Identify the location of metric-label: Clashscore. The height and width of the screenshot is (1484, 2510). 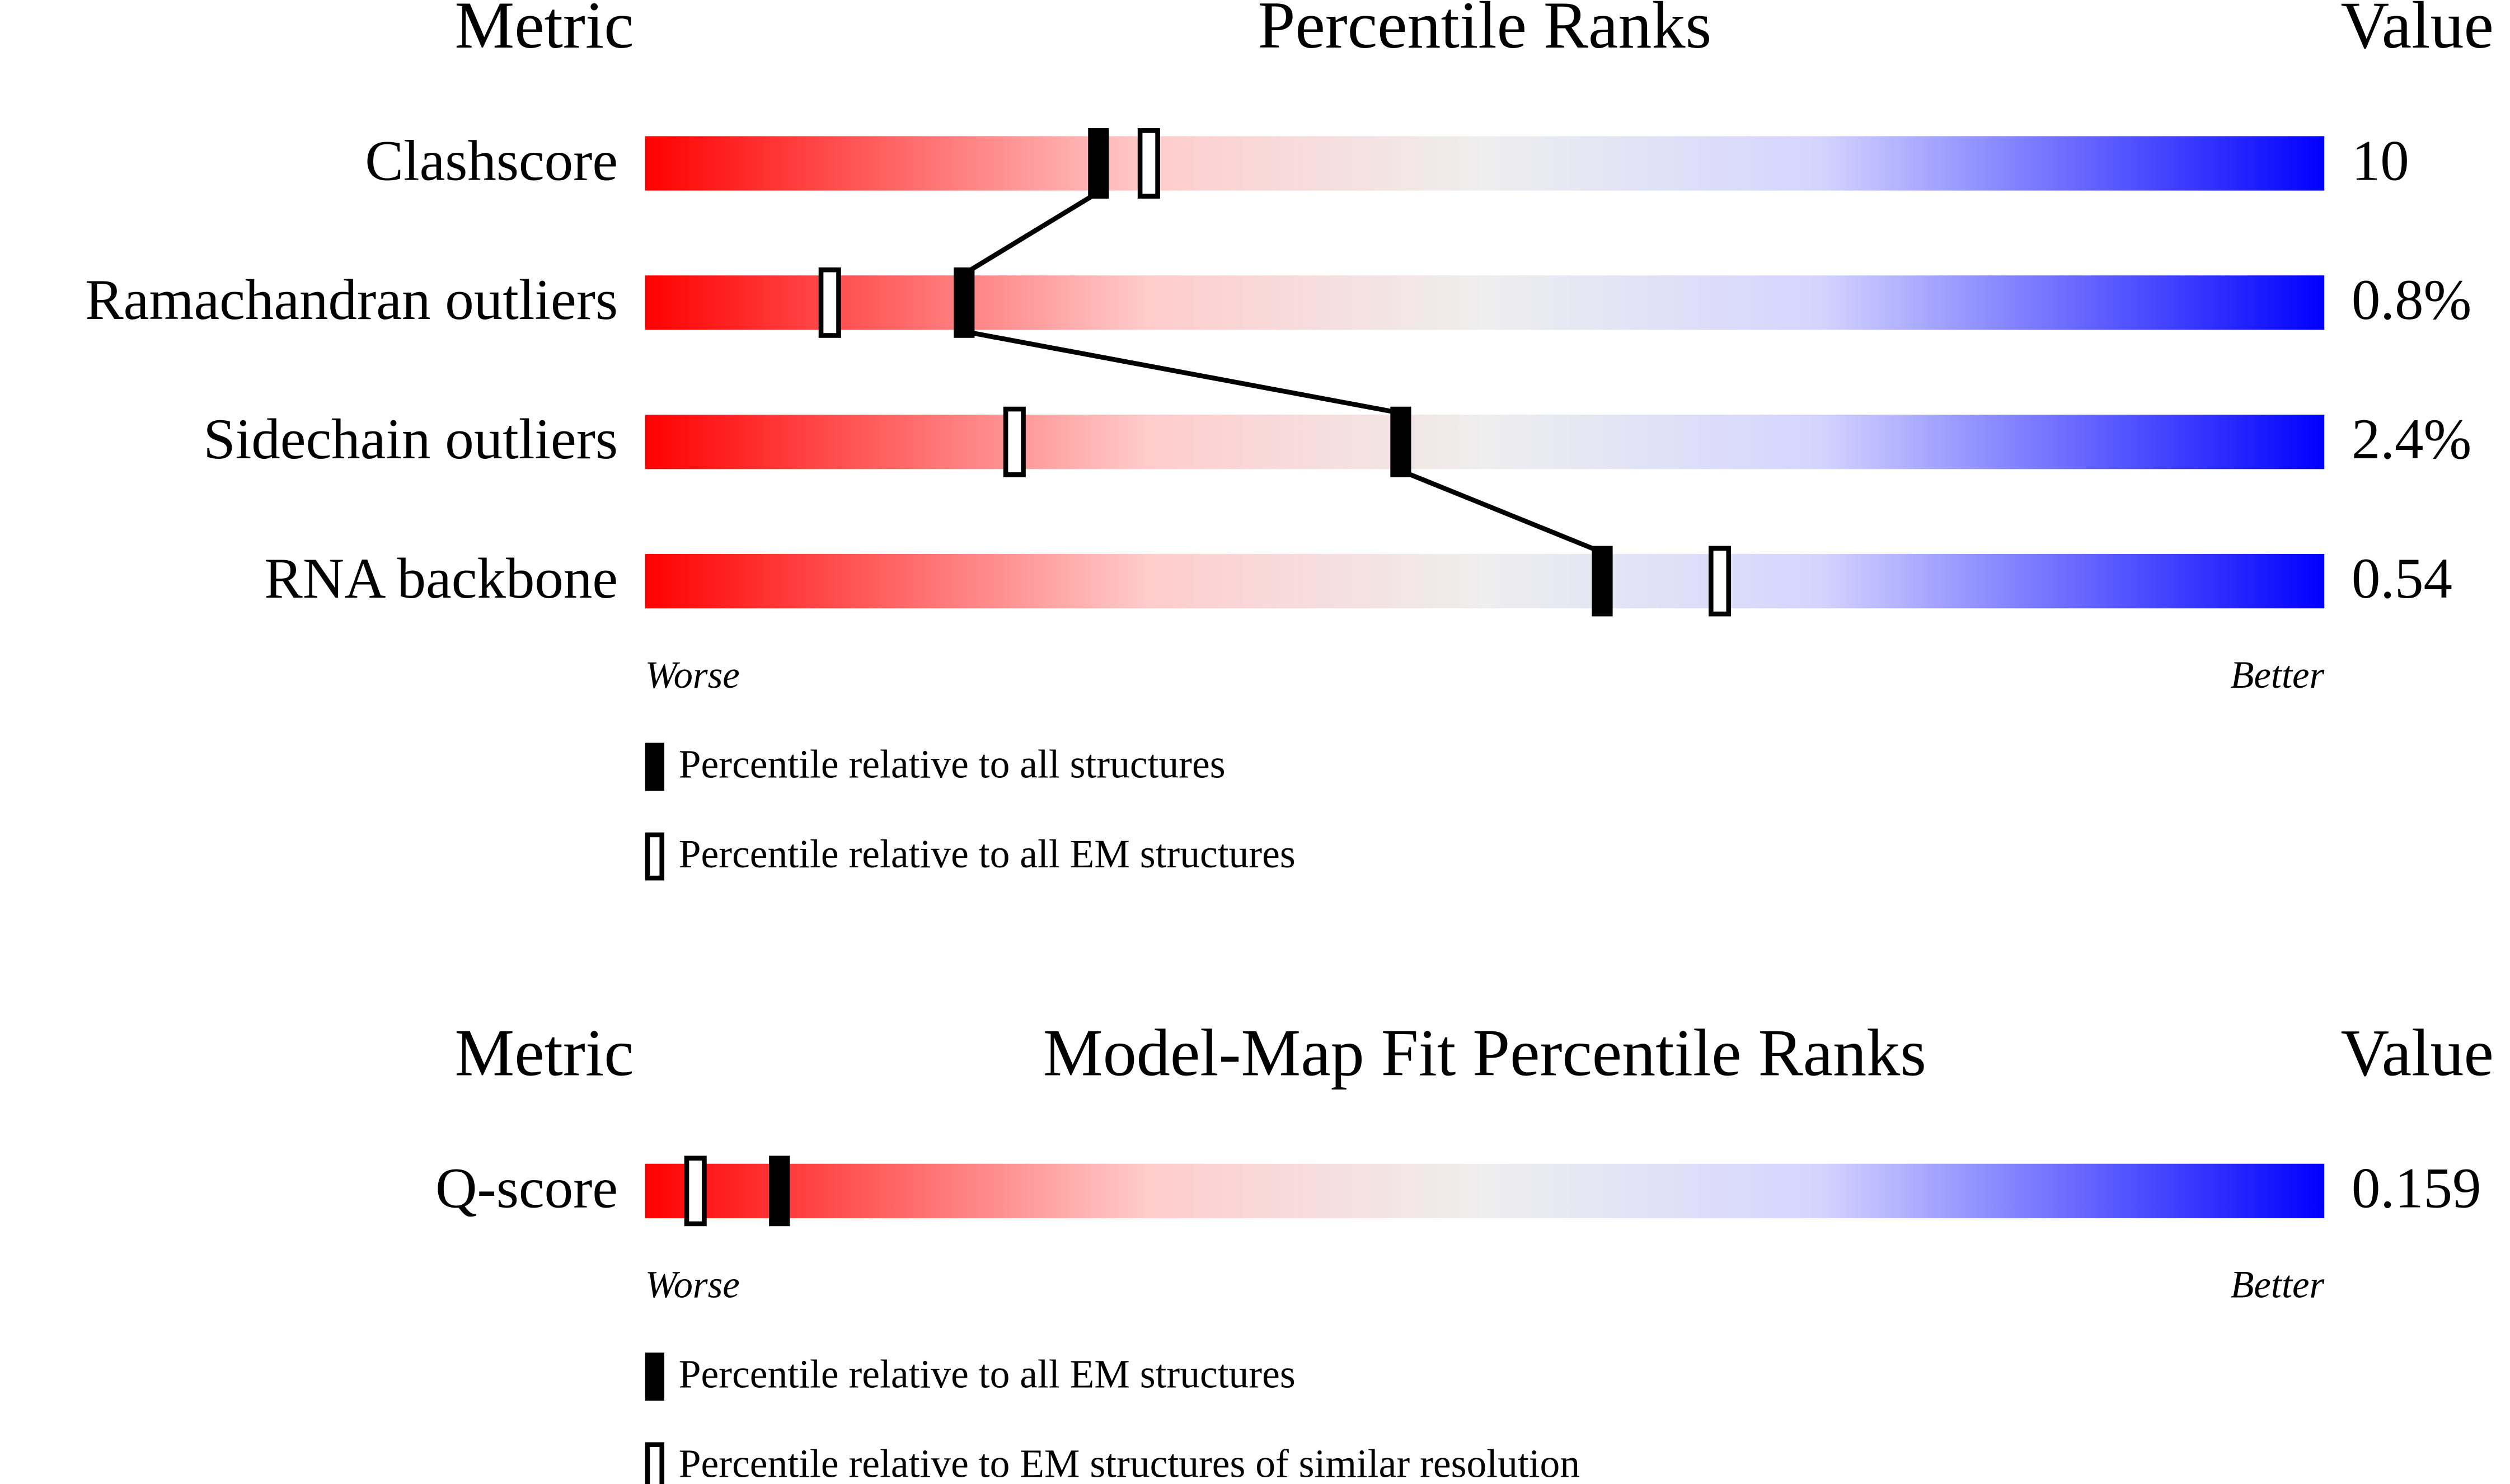
(491, 160).